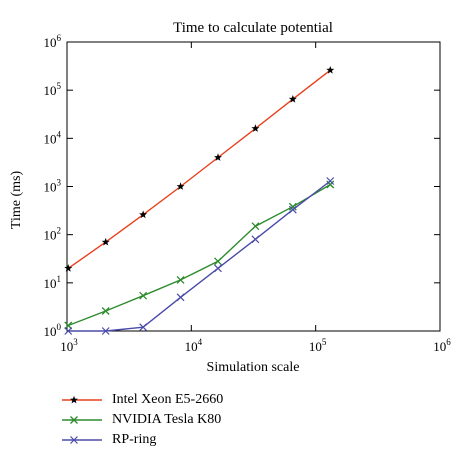  I want to click on chart-title: Time to calculate potential, so click(253, 28).